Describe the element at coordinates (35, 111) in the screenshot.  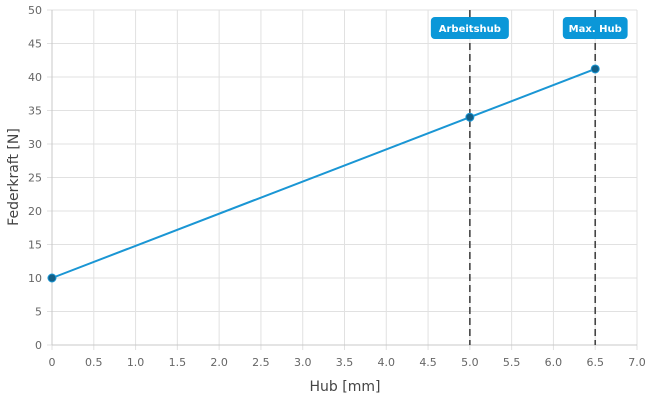
I see `y-tick-label: 35` at that location.